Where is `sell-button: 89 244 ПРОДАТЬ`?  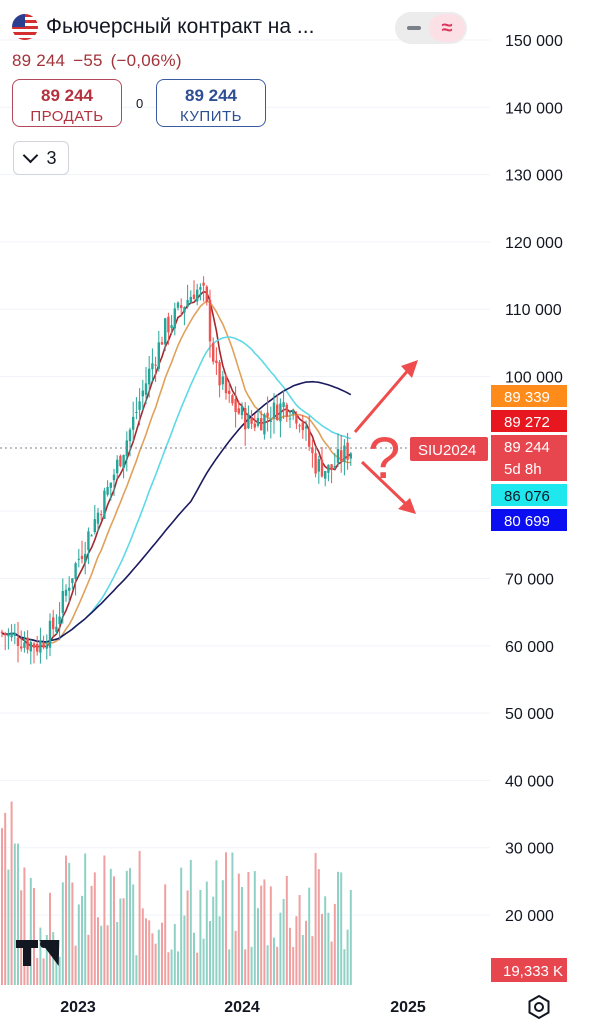 sell-button: 89 244 ПРОДАТЬ is located at coordinates (67, 103).